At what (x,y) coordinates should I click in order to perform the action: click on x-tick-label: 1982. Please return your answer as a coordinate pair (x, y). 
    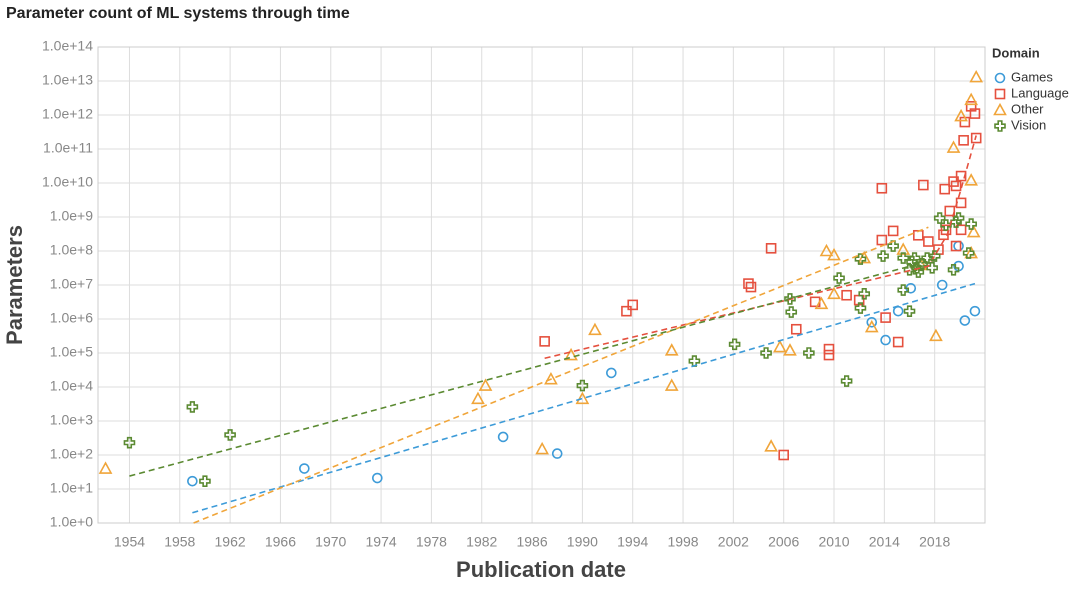
    Looking at the image, I should click on (481, 542).